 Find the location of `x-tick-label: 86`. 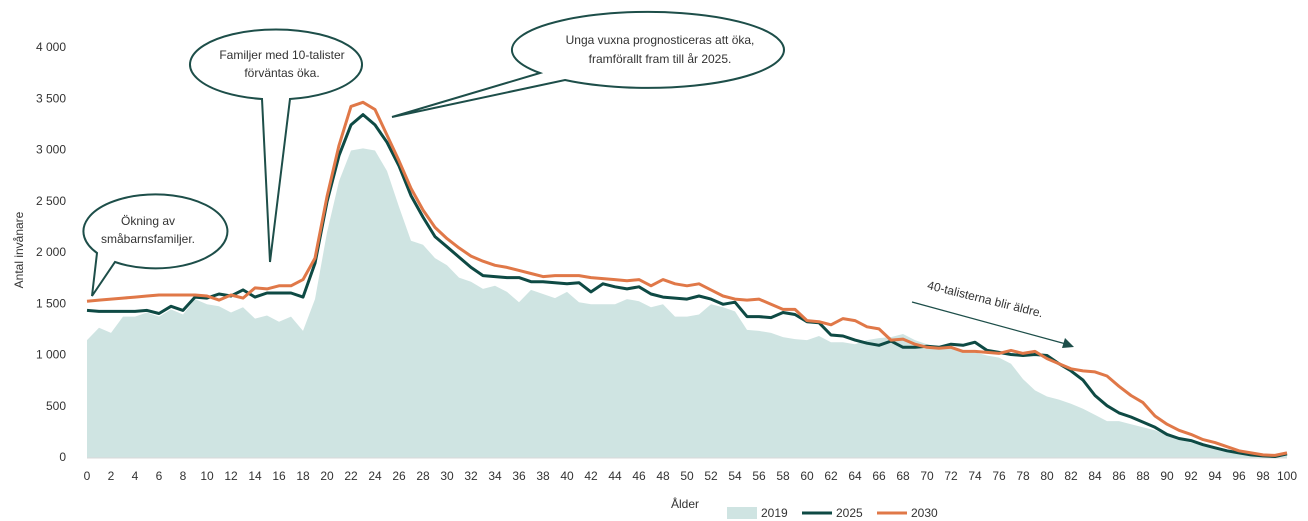

x-tick-label: 86 is located at coordinates (1119, 476).